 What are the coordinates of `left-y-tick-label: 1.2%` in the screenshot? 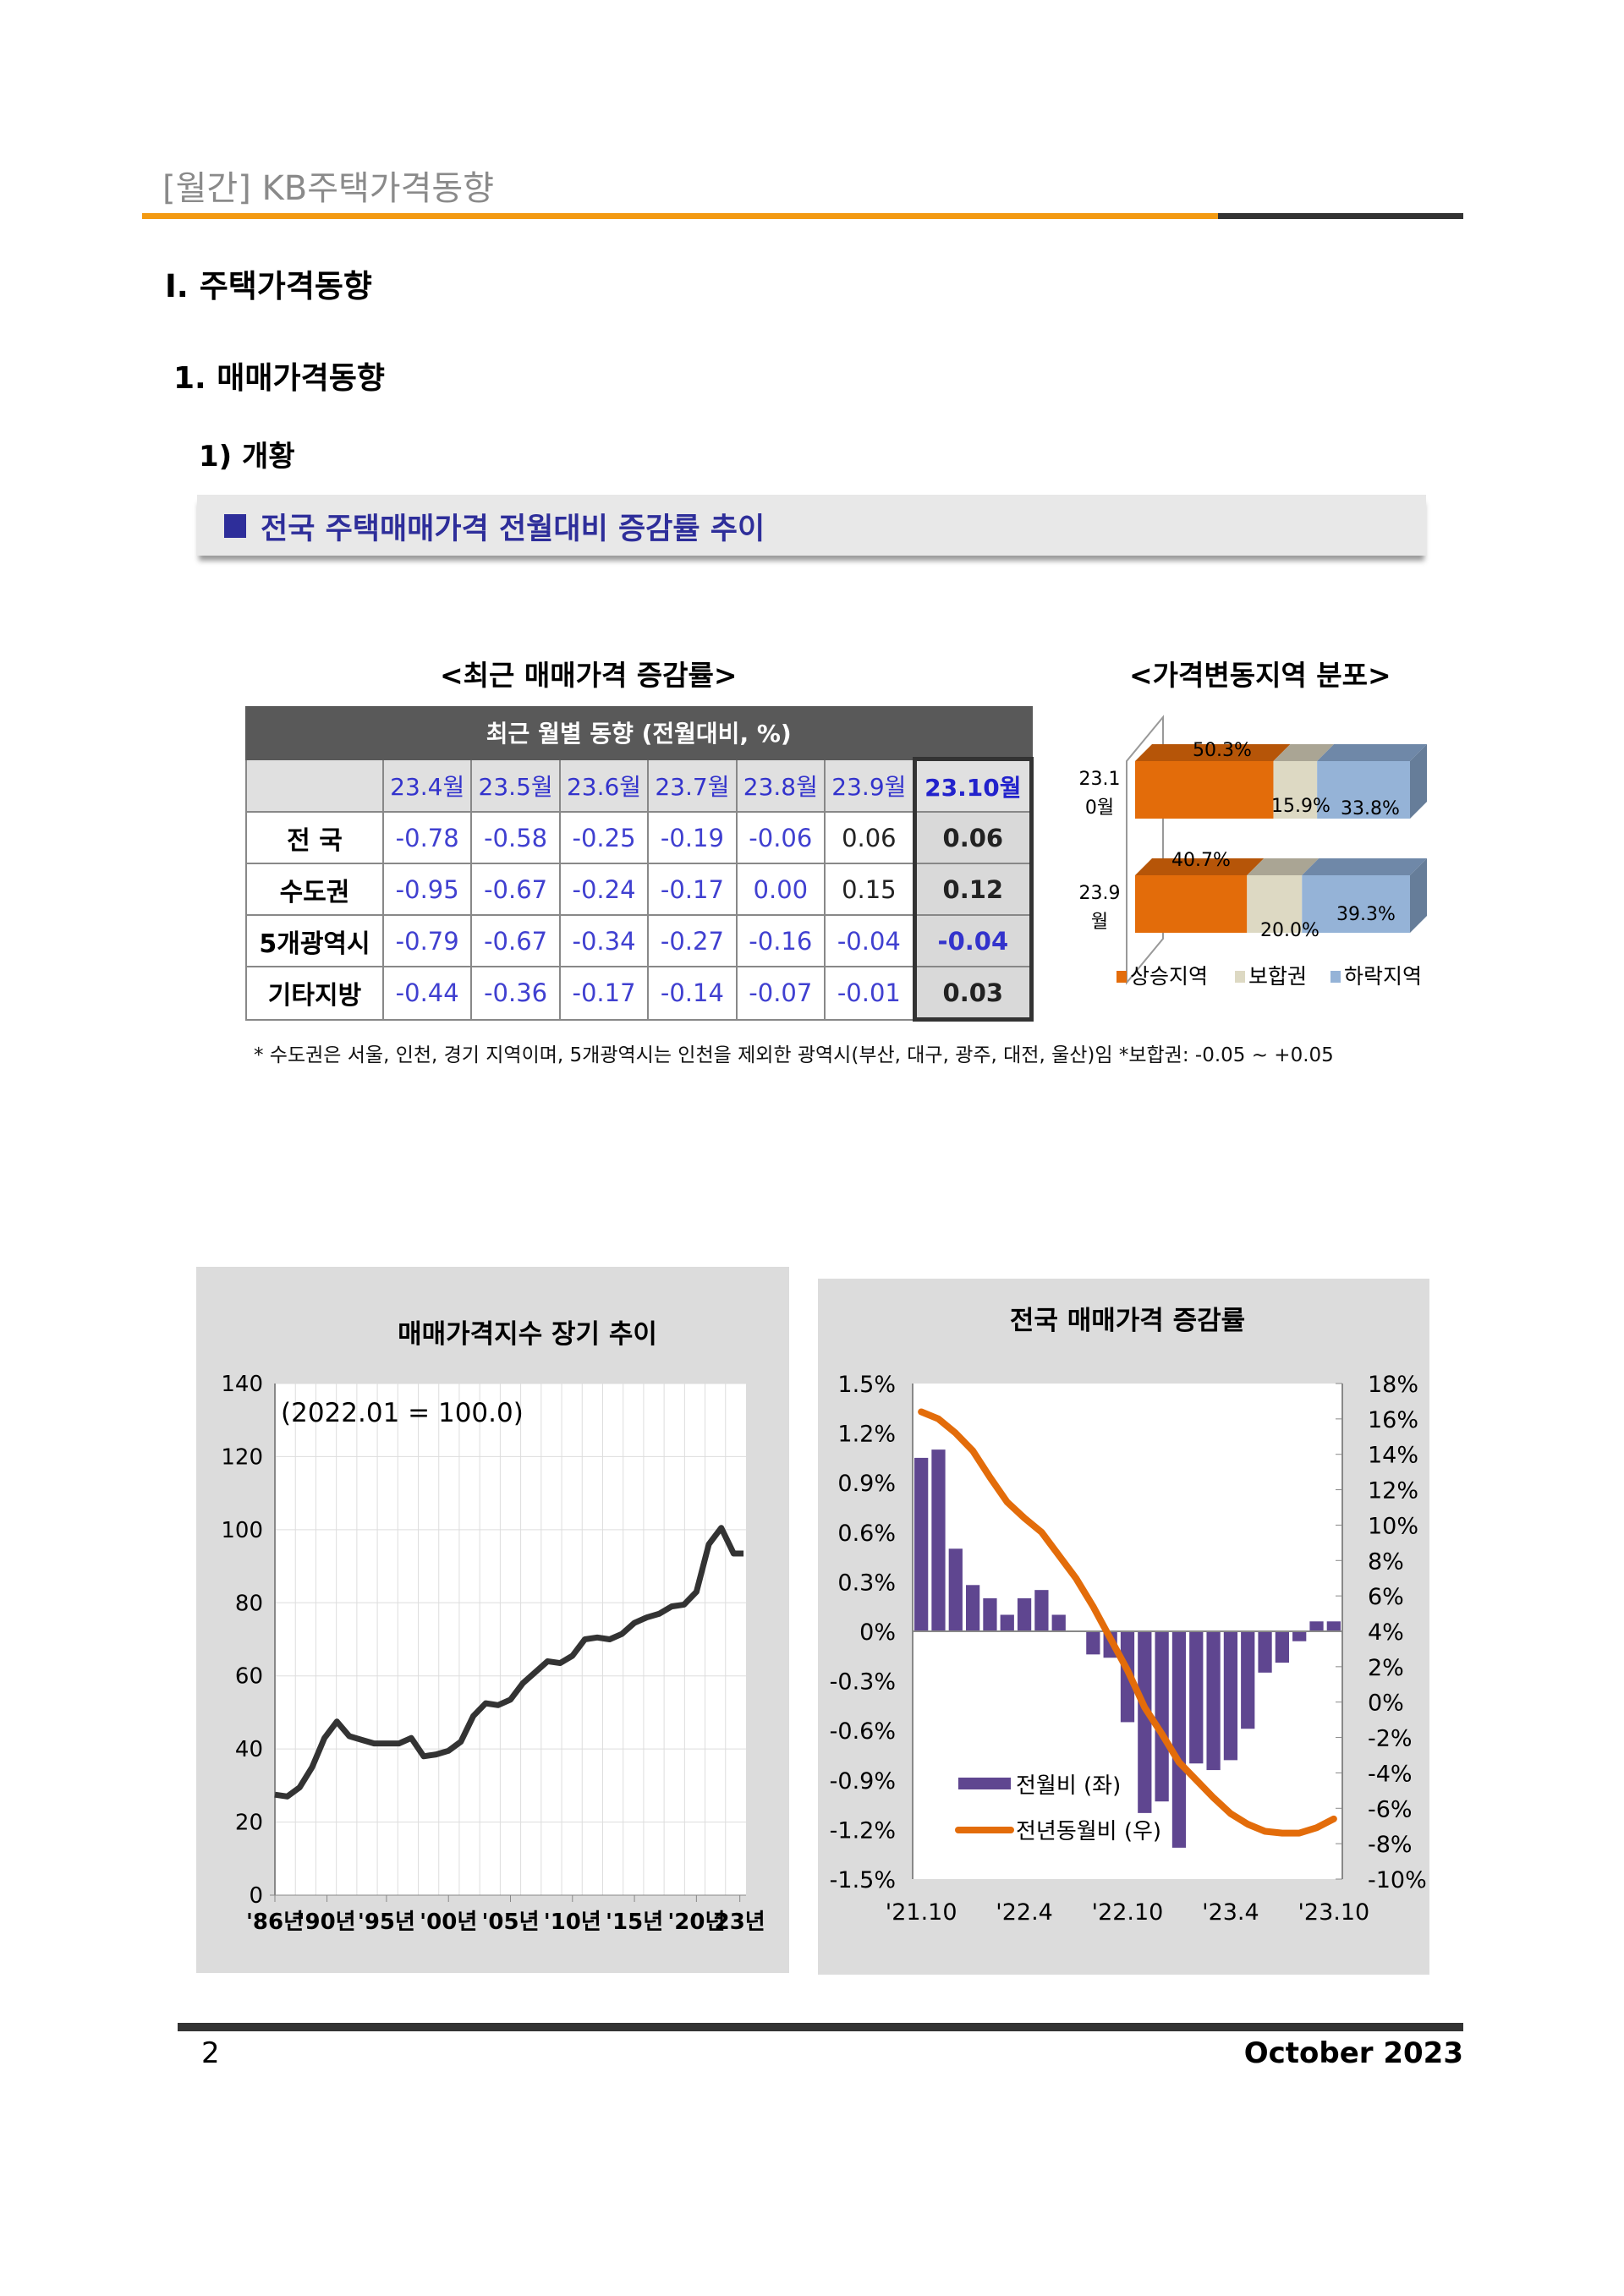 It's located at (866, 1435).